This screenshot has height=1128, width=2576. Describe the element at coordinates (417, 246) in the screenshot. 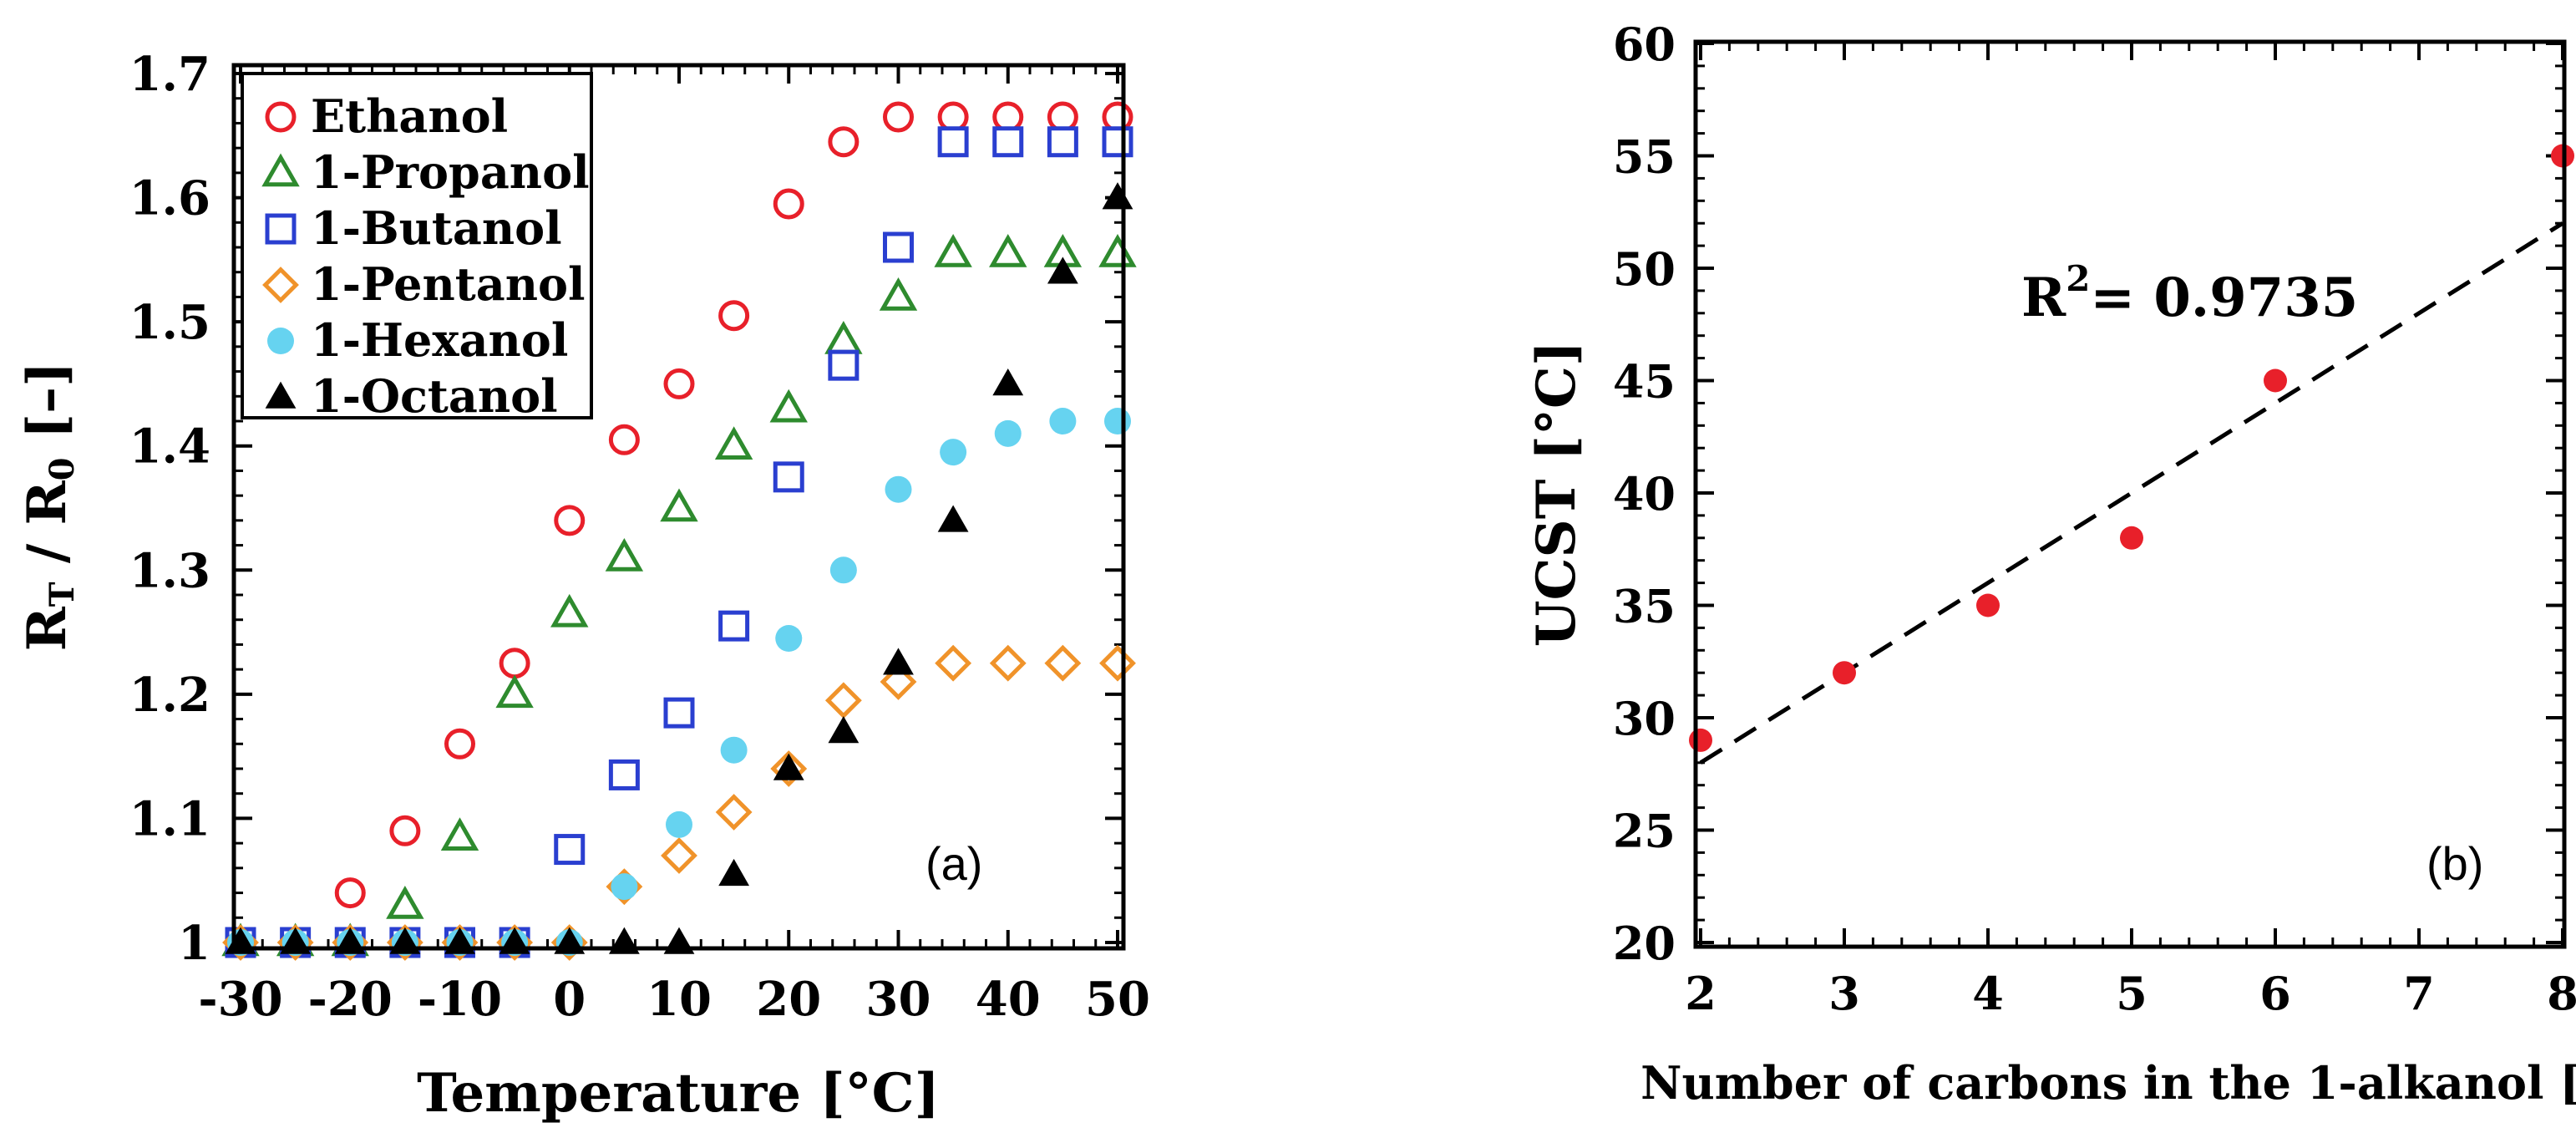

I see `legend-box` at that location.